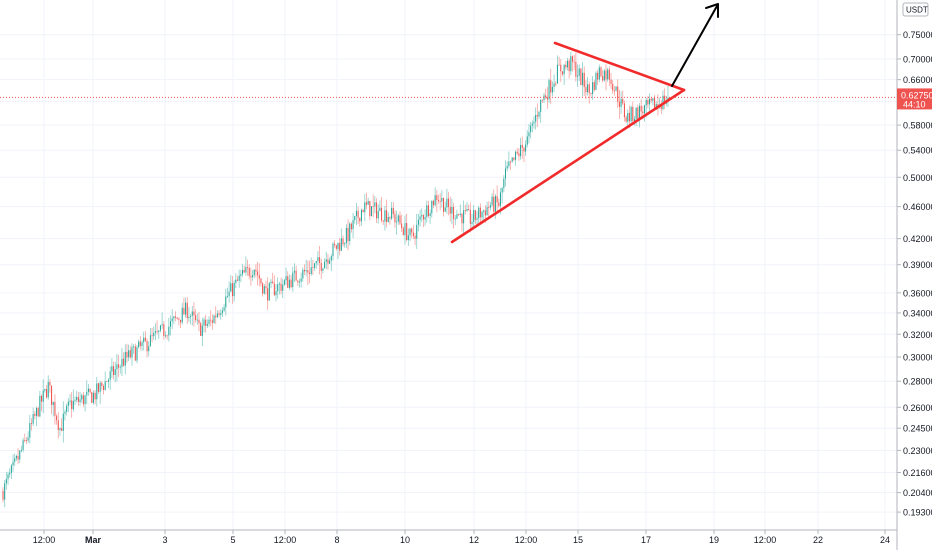  What do you see at coordinates (448, 537) in the screenshot?
I see `time-axis: 12:00 Mar 3 5 12:00 8 10 12 12:00 15 17 19 12:00 22 24` at bounding box center [448, 537].